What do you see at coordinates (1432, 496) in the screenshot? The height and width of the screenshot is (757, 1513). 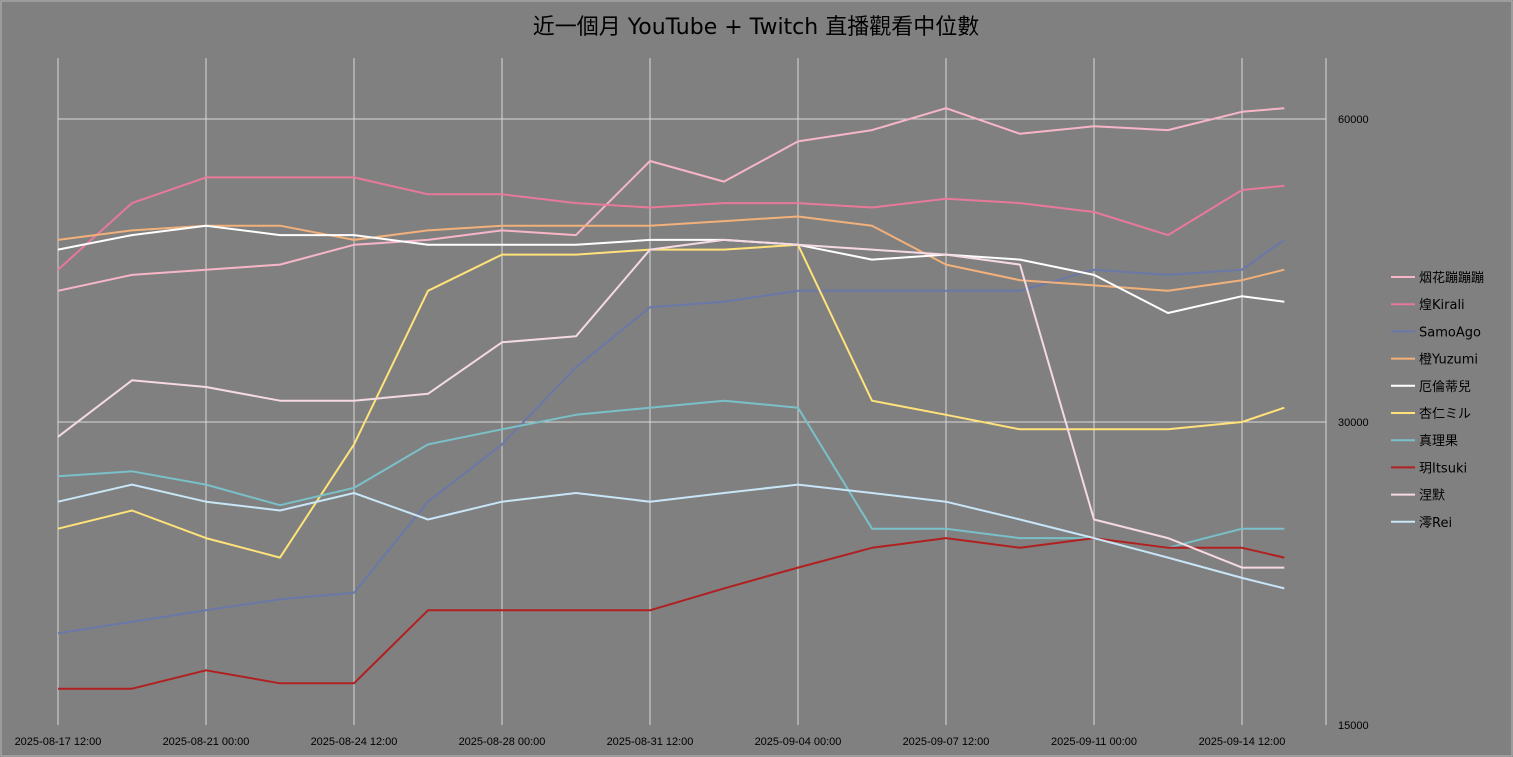 I see `legend-label-9: 涅默` at bounding box center [1432, 496].